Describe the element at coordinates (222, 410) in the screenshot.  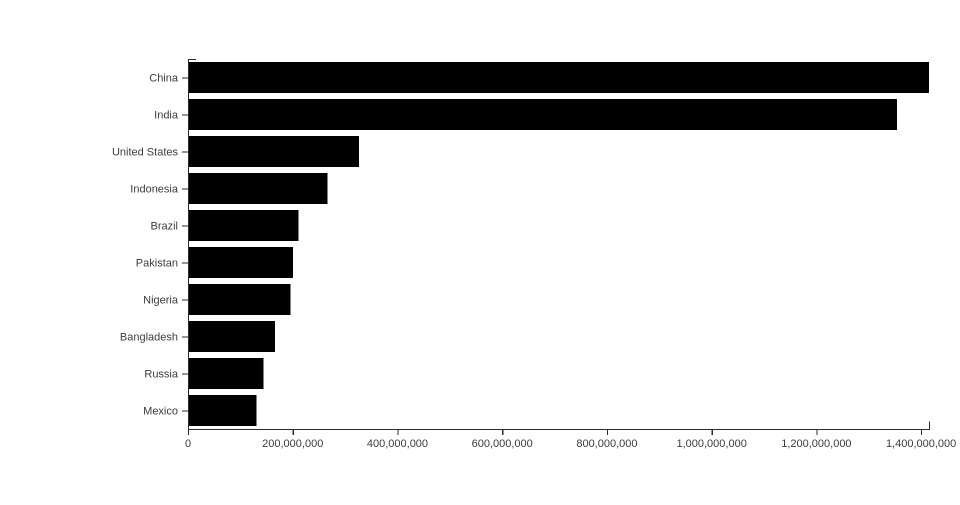
I see `bar-mexico` at that location.